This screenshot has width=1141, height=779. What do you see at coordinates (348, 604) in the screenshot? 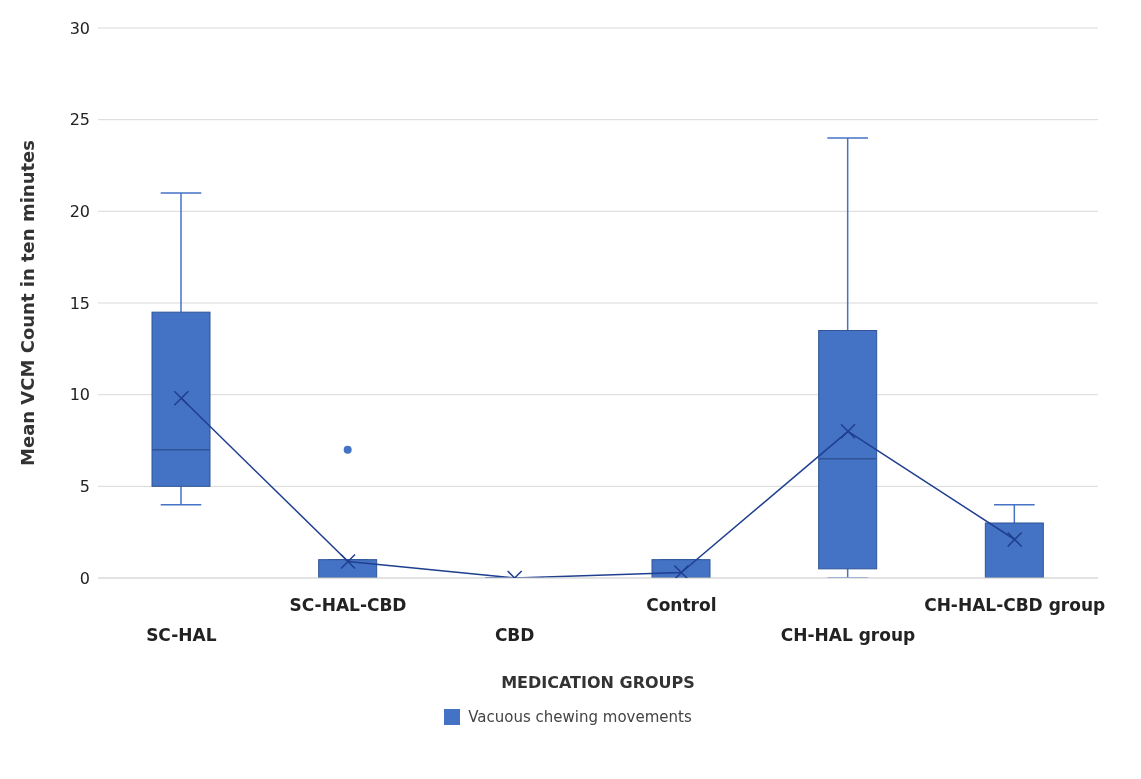
I see `x-tick-label: SC-HAL-CBD` at bounding box center [348, 604].